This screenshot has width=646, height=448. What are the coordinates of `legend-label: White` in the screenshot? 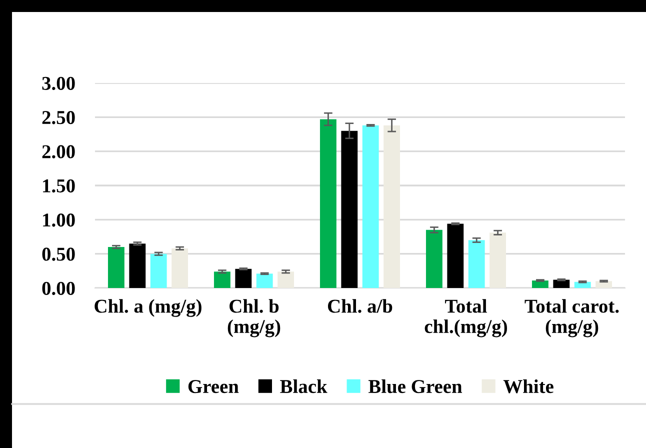 It's located at (528, 386).